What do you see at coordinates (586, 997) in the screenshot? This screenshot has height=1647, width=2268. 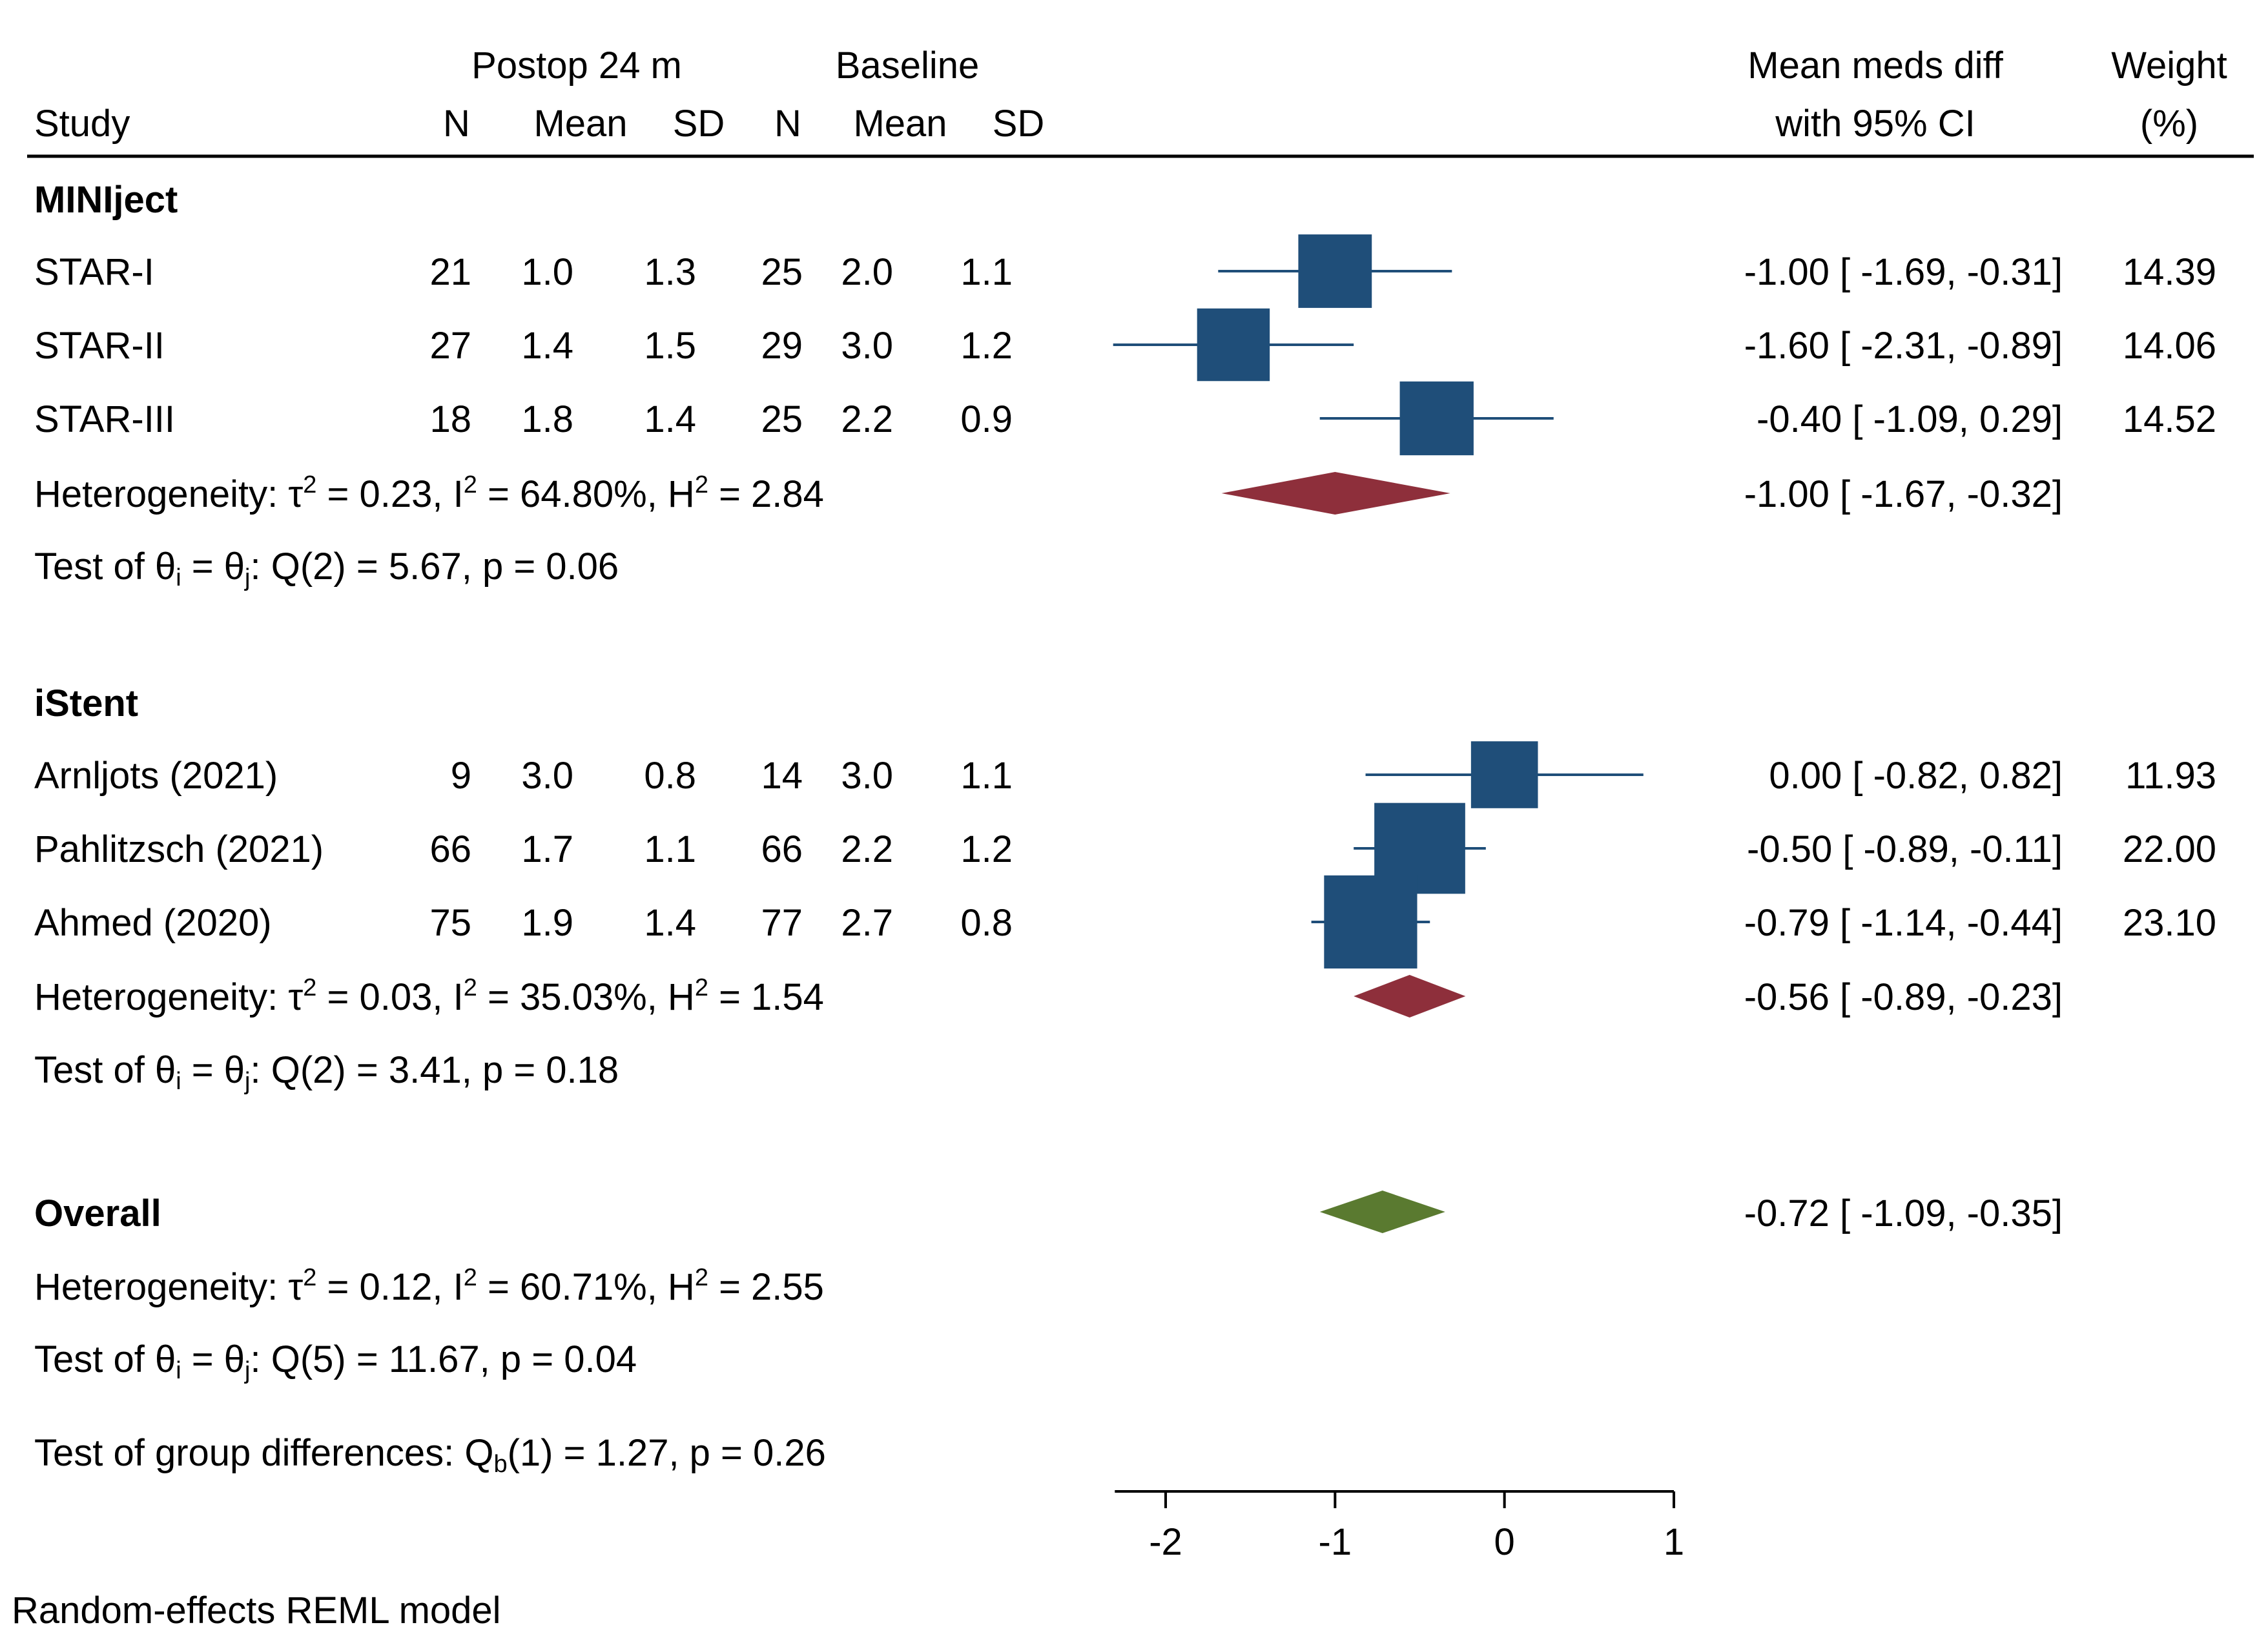 I see `i2-value: = 35.03%, H` at bounding box center [586, 997].